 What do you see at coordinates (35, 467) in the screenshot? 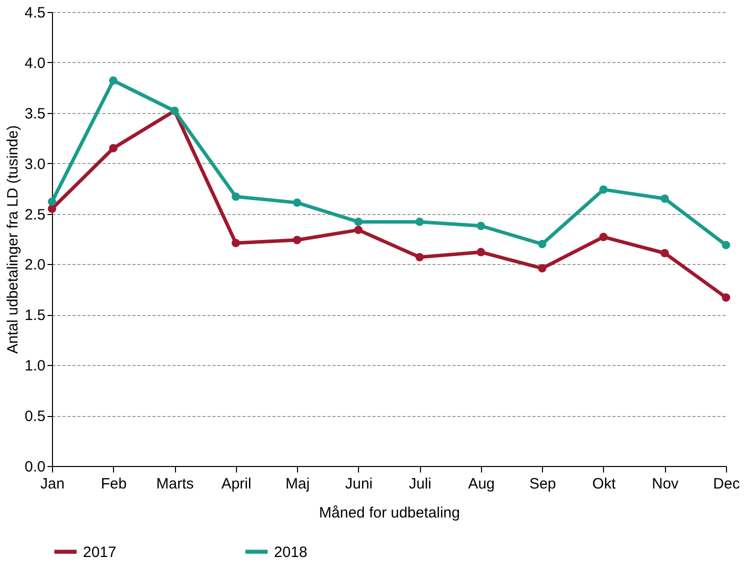
I see `y-tick-label: 0.0` at bounding box center [35, 467].